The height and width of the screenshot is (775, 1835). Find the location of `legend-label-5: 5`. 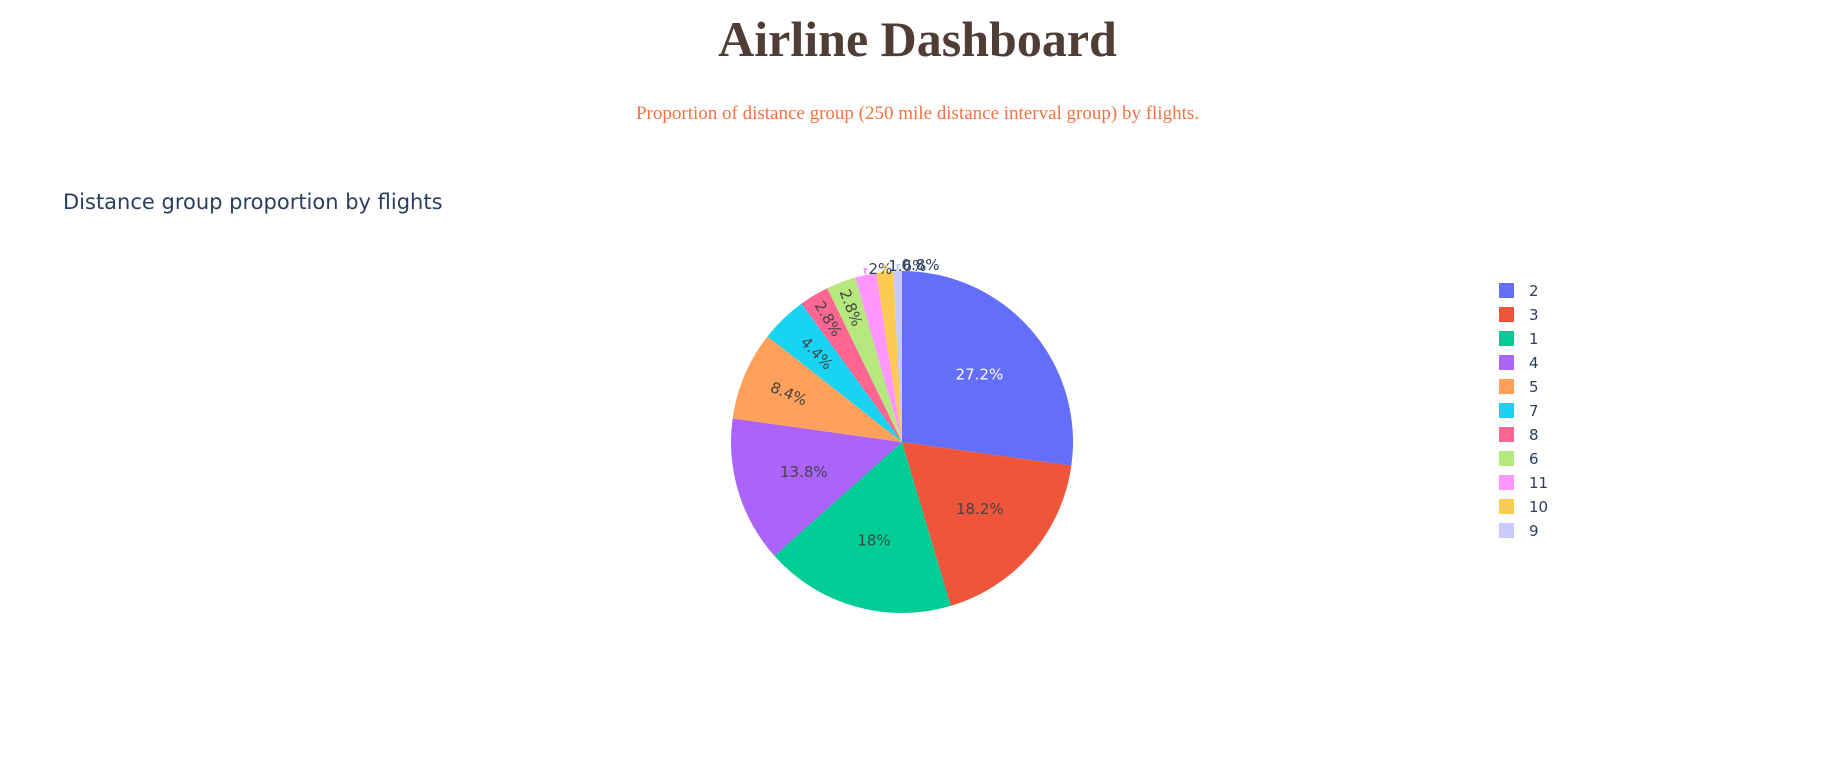

legend-label-5: 5 is located at coordinates (1534, 387).